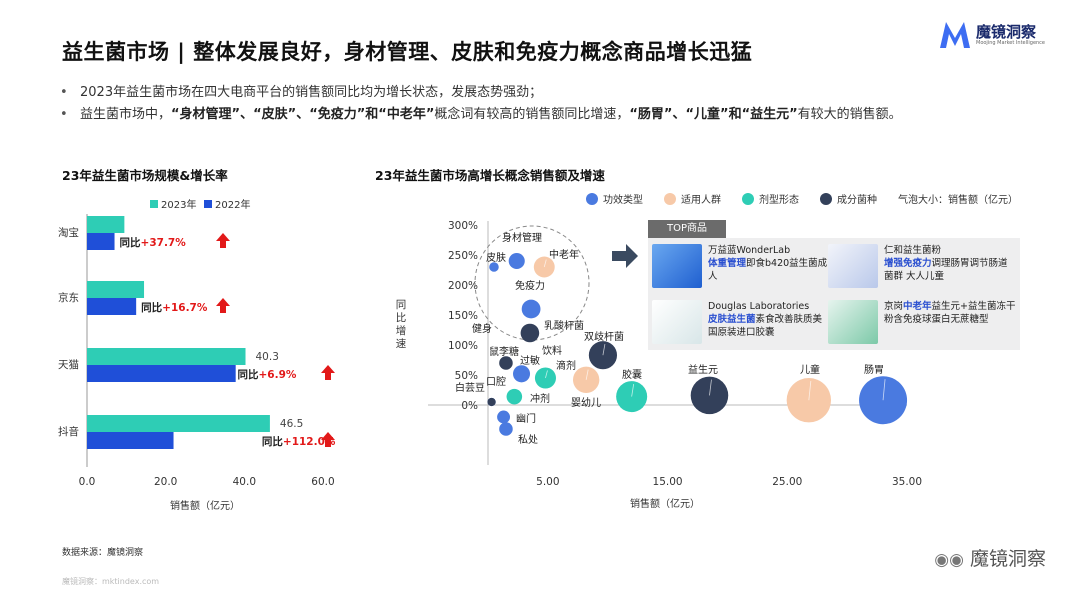 This screenshot has width=1080, height=608. What do you see at coordinates (550, 93) in the screenshot?
I see `bullet-1: 2023年益生菌市场在四大电商平台的销售额同比均为增长状态，发展态势强劲；` at bounding box center [550, 93].